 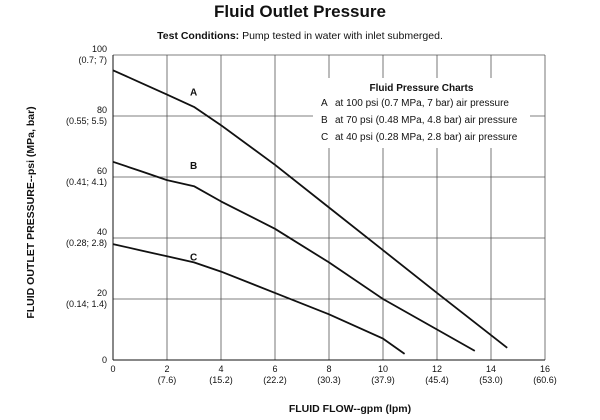 What do you see at coordinates (193, 166) in the screenshot?
I see `series-label-b: B` at bounding box center [193, 166].